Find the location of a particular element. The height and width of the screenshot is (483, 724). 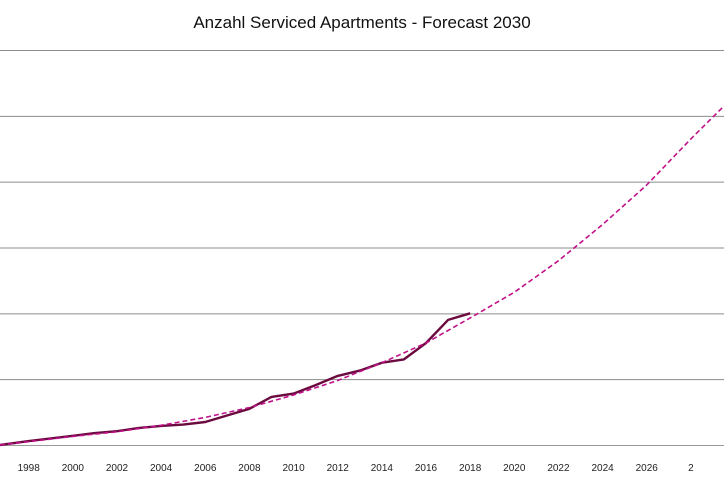

x-tick-label: 2020 is located at coordinates (514, 468).